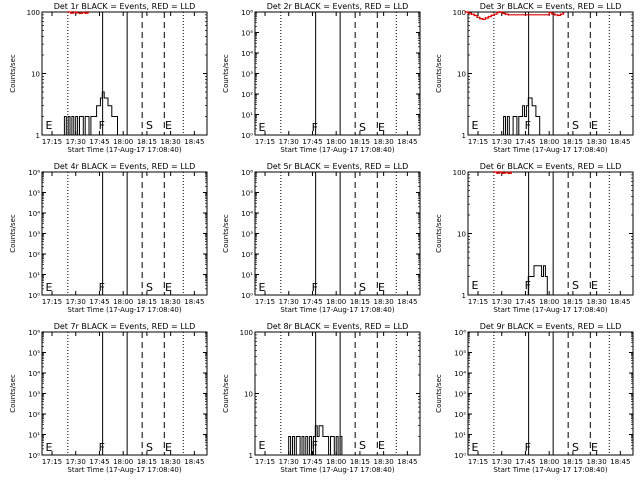 The width and height of the screenshot is (640, 480). What do you see at coordinates (34, 235) in the screenshot?
I see `y-tick-label: 10³` at bounding box center [34, 235].